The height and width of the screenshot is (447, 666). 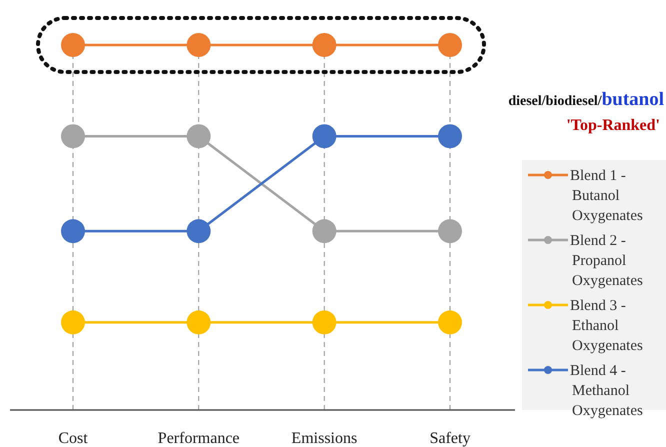 What do you see at coordinates (450, 438) in the screenshot?
I see `x-tick-label: Safety` at bounding box center [450, 438].